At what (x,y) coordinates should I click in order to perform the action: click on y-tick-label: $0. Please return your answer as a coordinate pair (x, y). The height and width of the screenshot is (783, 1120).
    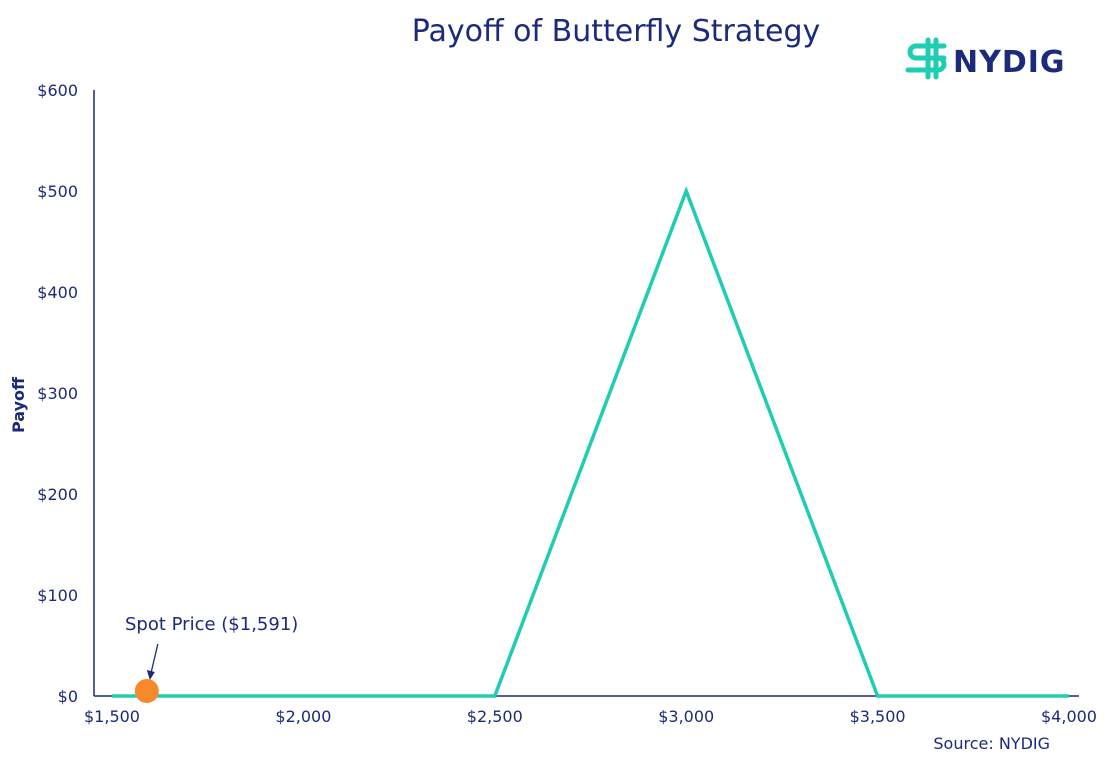
    Looking at the image, I should click on (68, 696).